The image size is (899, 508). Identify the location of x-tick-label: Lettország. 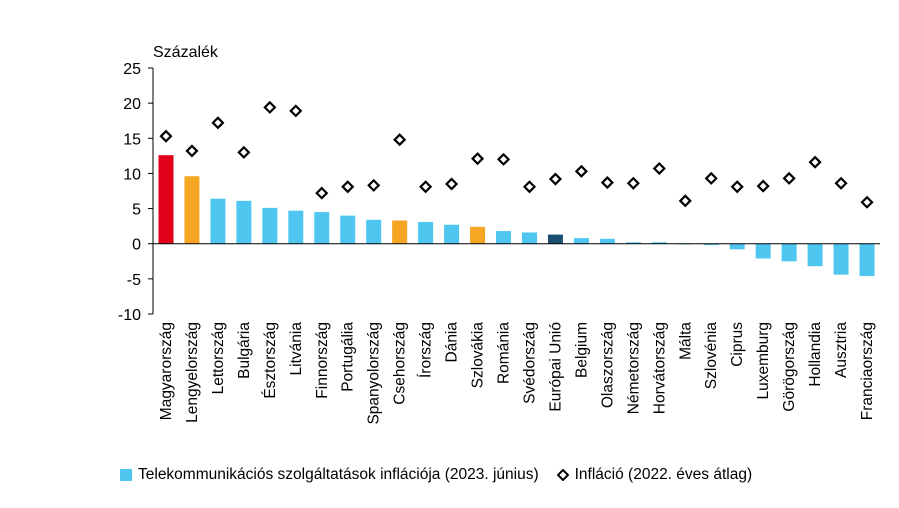
(218, 358).